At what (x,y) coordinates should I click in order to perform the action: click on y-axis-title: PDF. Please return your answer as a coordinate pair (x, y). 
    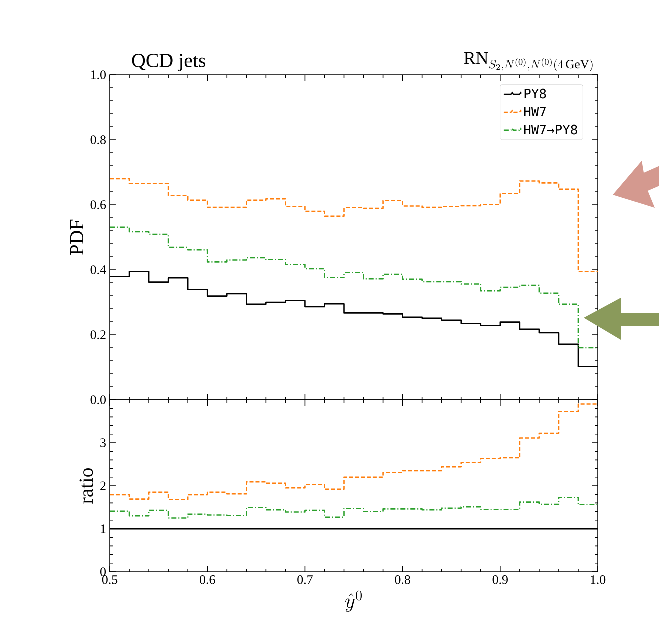
    Looking at the image, I should click on (77, 238).